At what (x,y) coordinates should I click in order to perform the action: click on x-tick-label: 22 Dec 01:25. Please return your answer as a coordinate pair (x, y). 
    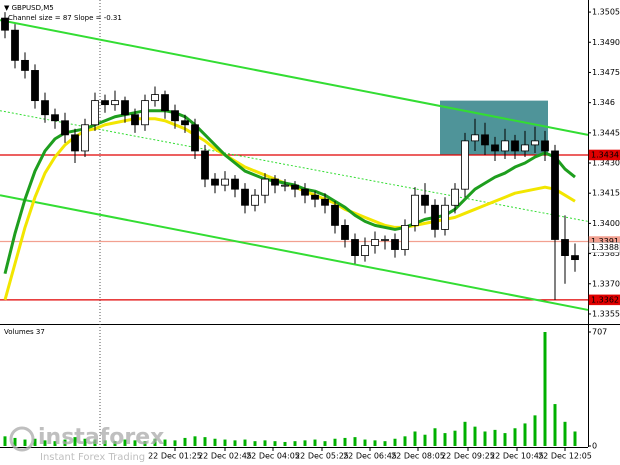
    Looking at the image, I should click on (175, 456).